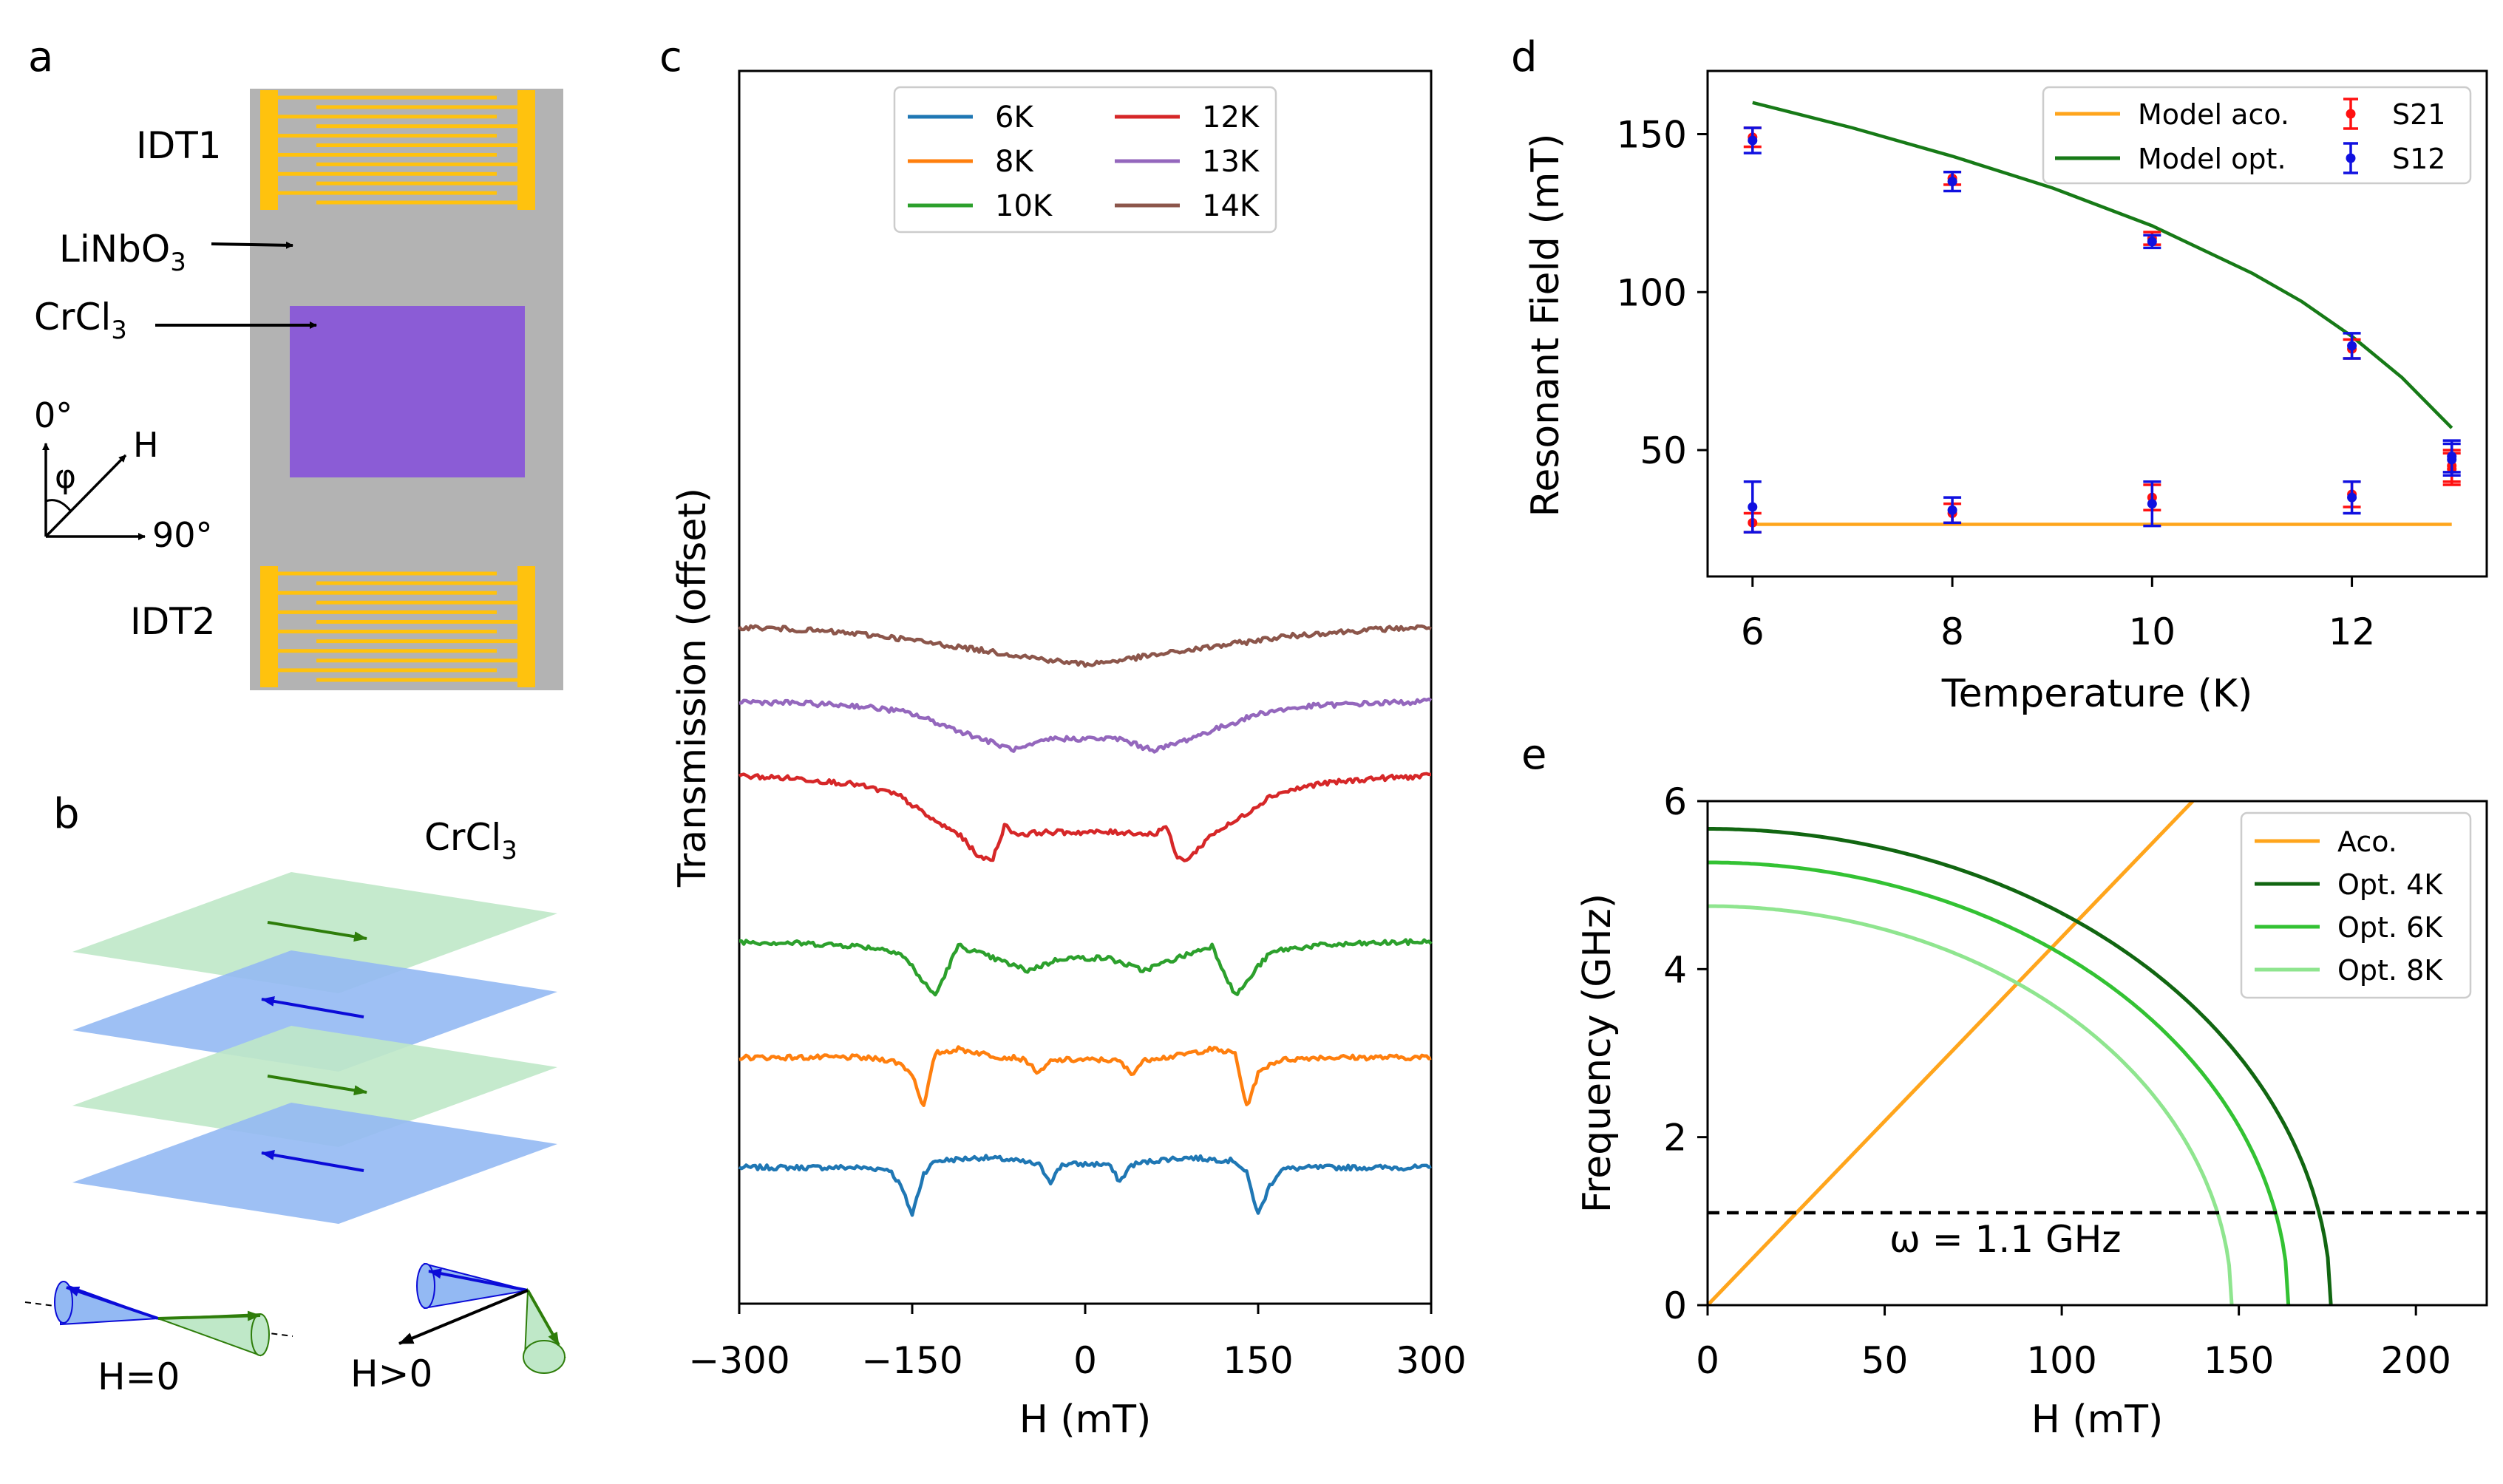  Describe the element at coordinates (53, 415) in the screenshot. I see `angle-0-label: 0°` at that location.